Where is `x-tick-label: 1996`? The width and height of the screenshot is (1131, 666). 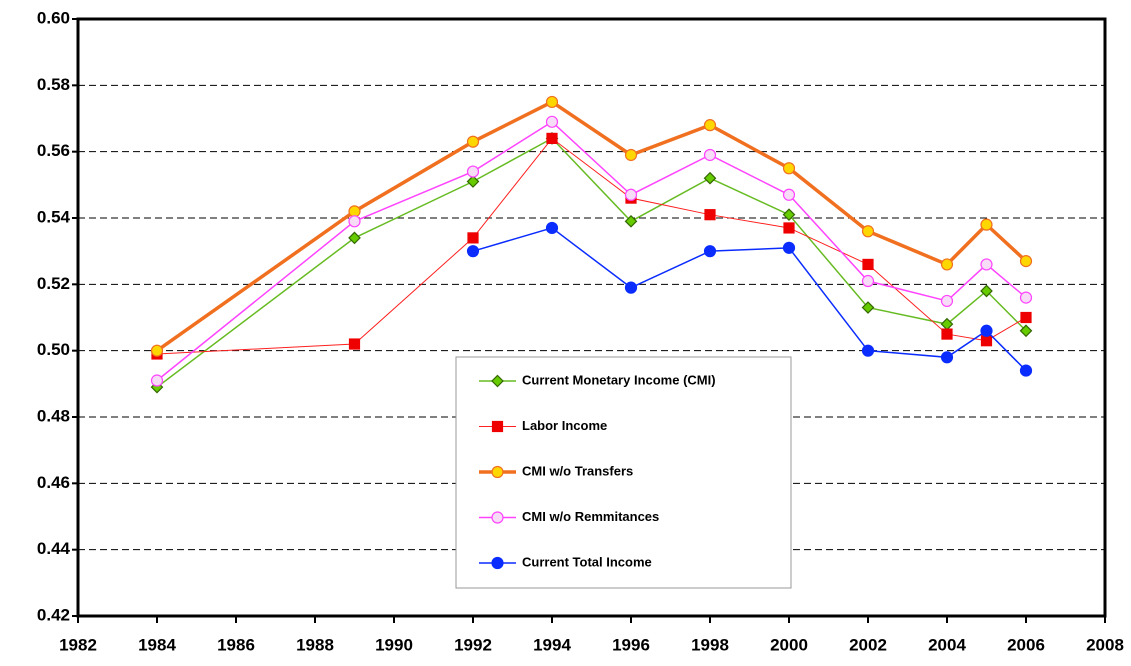
x-tick-label: 1996 is located at coordinates (631, 644).